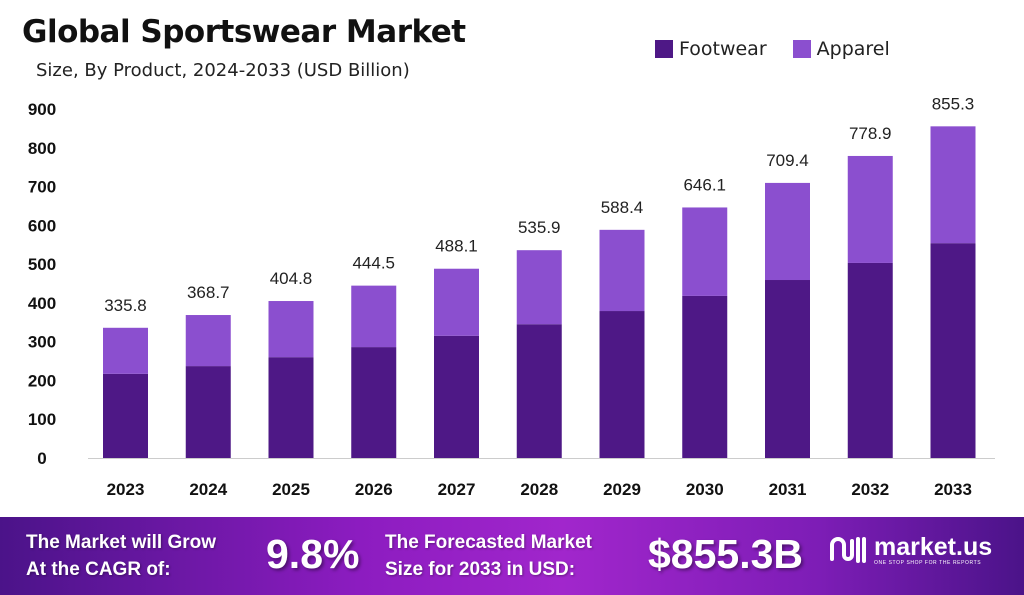 The width and height of the screenshot is (1024, 595). I want to click on legend-label-apparel: Apparel, so click(853, 49).